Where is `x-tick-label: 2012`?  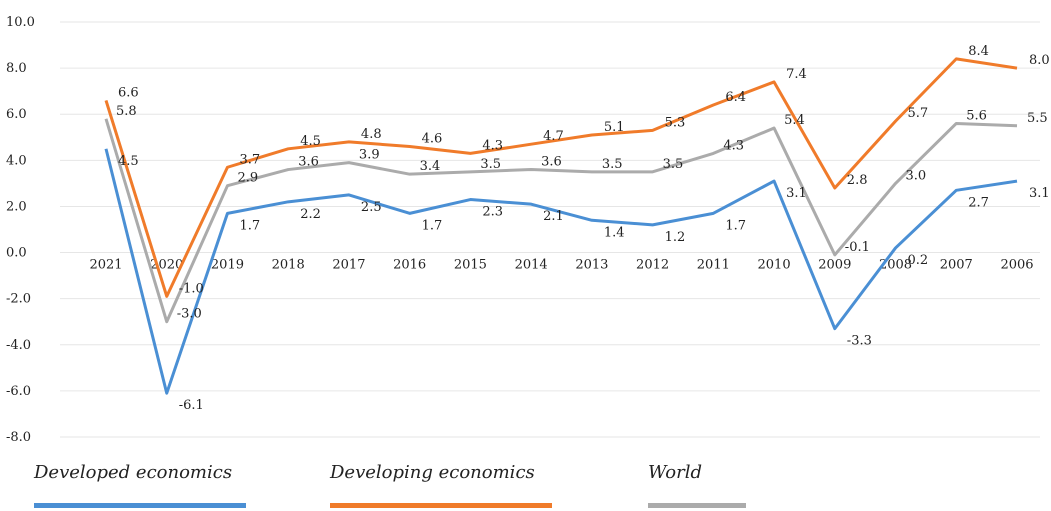
x-tick-label: 2012 is located at coordinates (652, 265).